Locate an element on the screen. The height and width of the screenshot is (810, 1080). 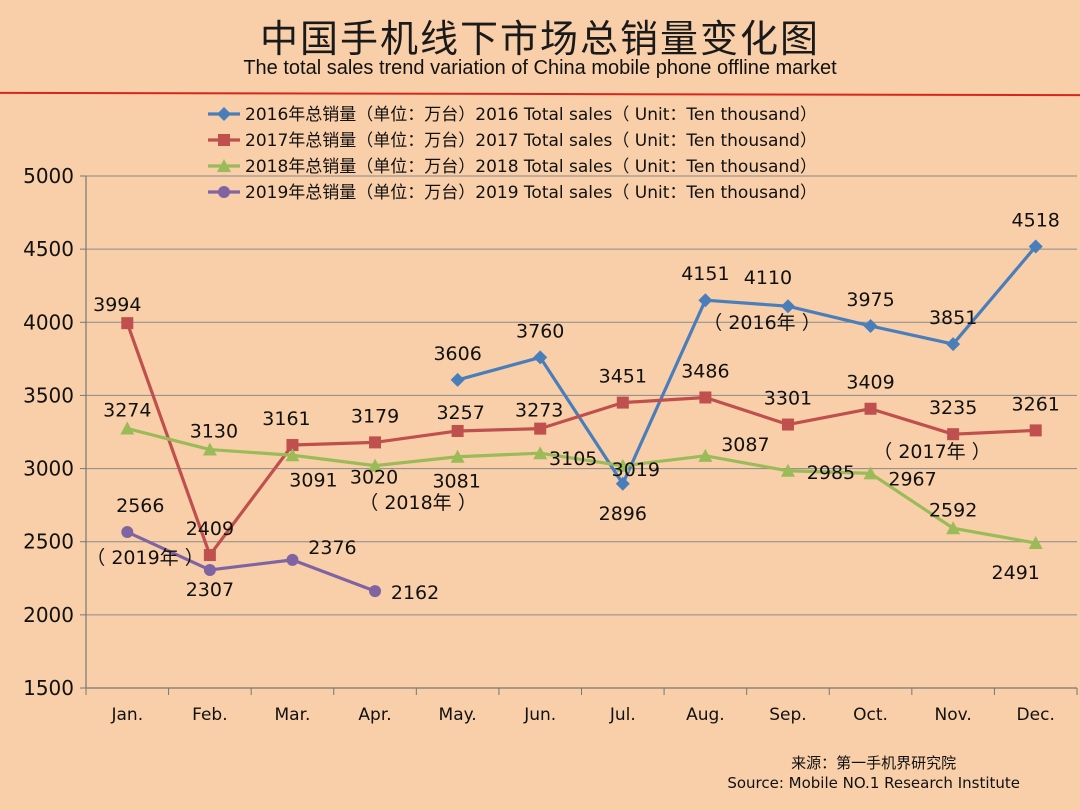
y-tick-label: 3000 is located at coordinates (48, 469).